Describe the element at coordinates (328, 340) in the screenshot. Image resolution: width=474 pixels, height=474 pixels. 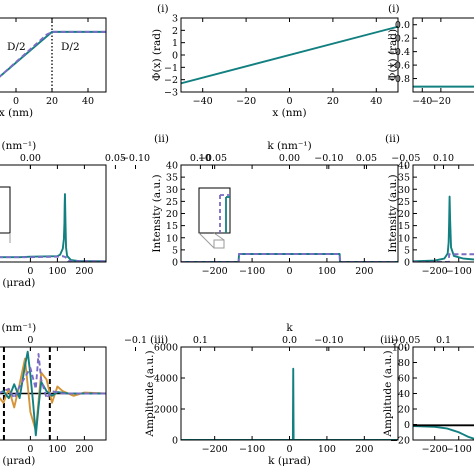
I see `top-tick-label: −0.10` at that location.